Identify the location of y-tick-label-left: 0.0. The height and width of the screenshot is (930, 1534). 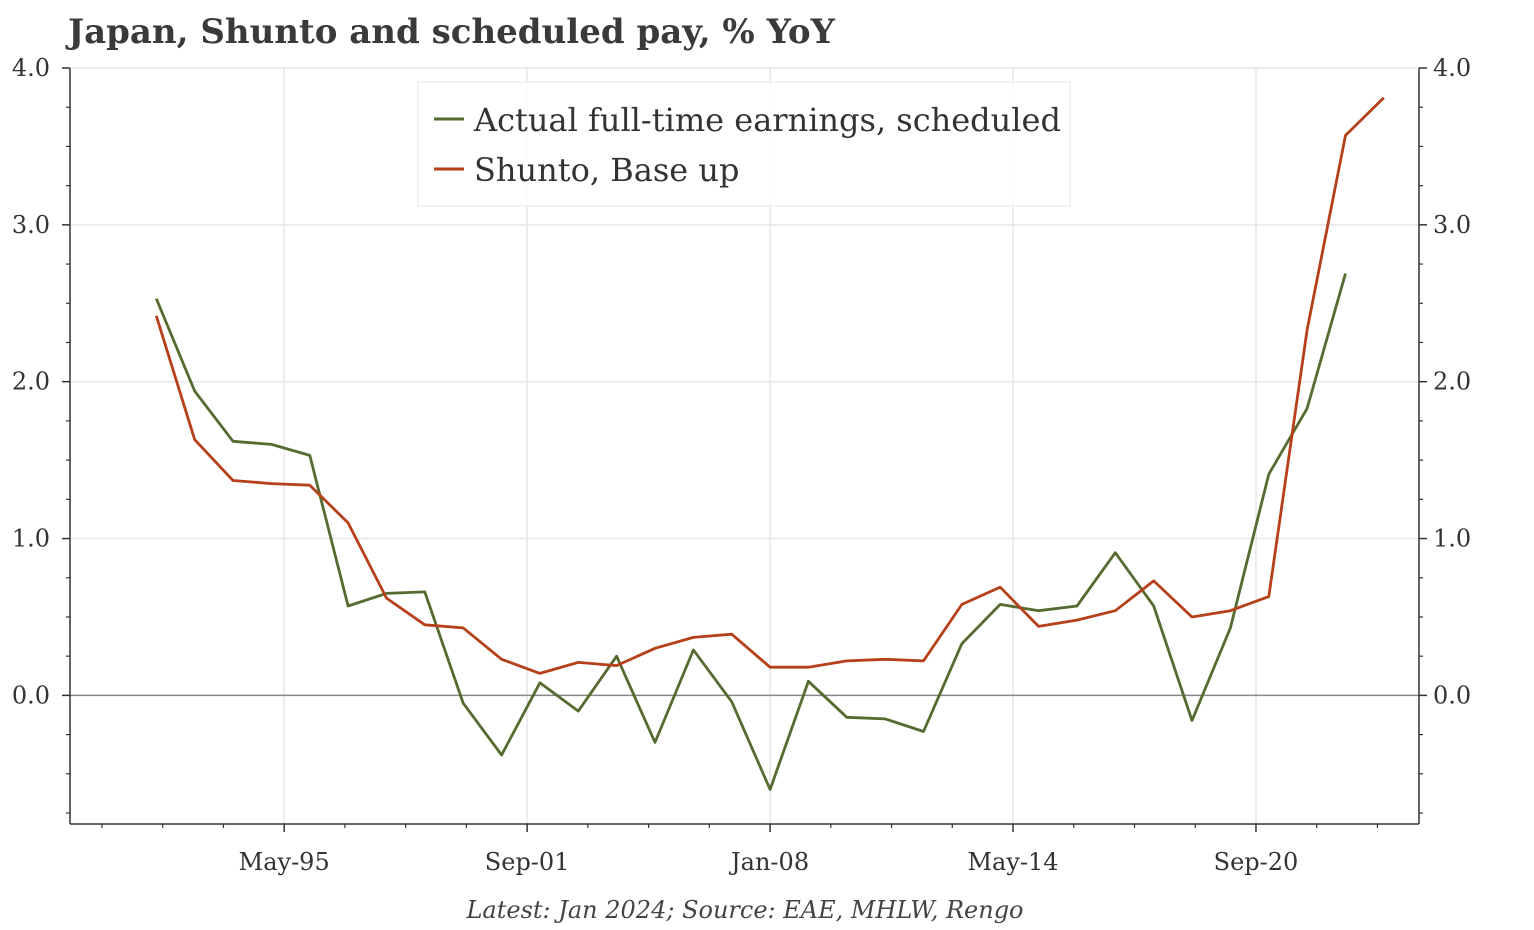
(31, 695).